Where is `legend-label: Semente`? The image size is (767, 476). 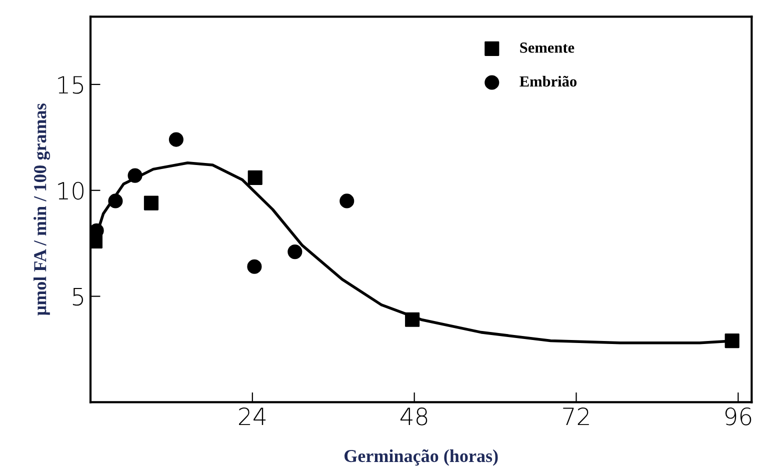 legend-label: Semente is located at coordinates (547, 47).